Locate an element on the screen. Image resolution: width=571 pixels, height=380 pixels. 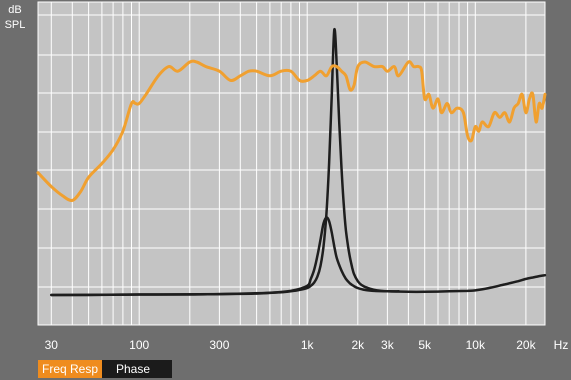
x-tick-label: 10k is located at coordinates (476, 345).